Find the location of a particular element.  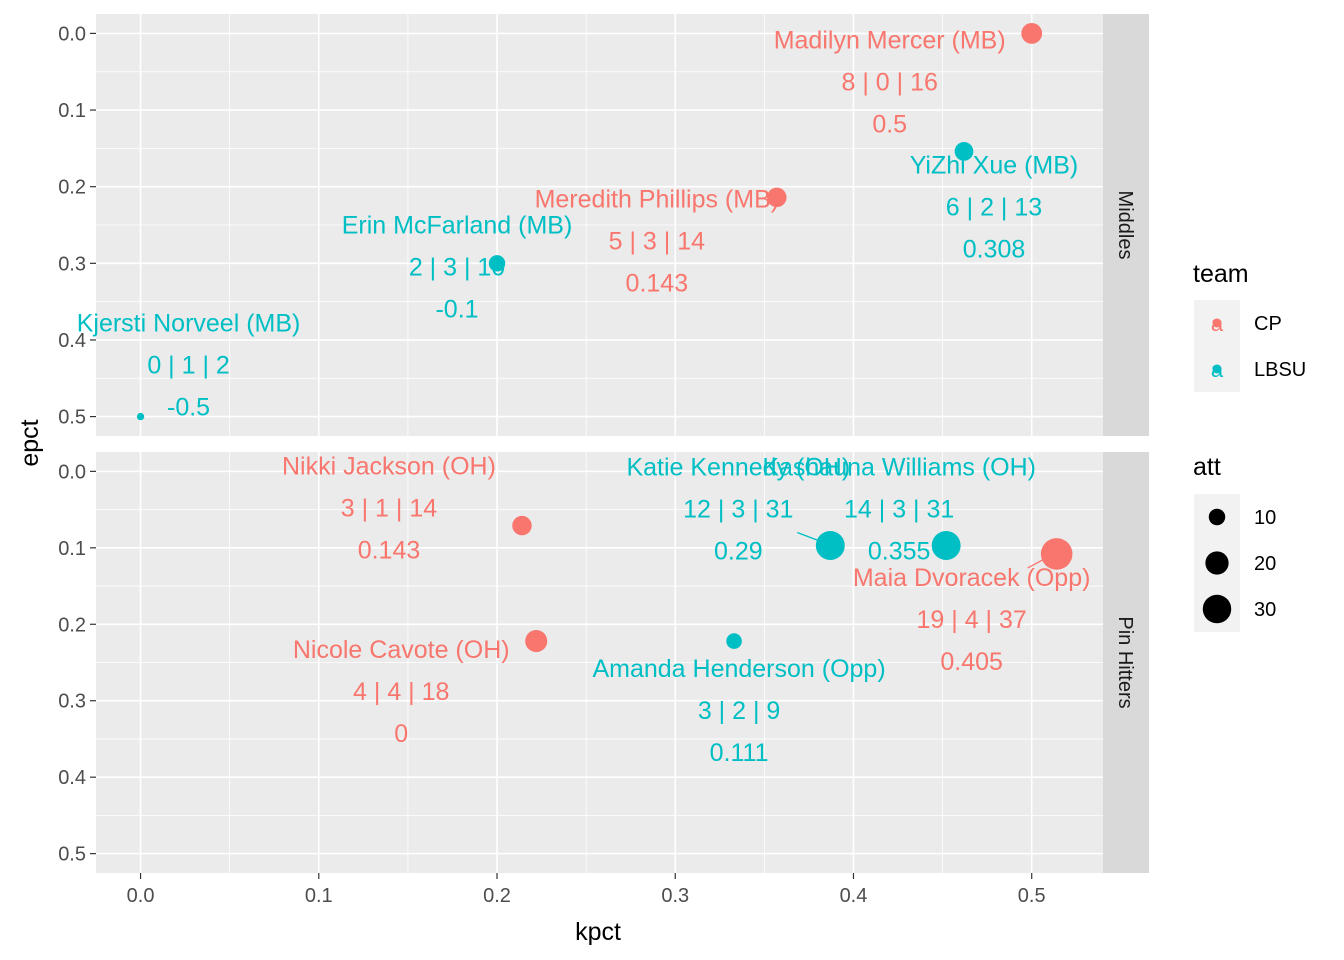

point-label: Nikki Jackson (OH) 3 | 1 | 14 0.143 is located at coordinates (389, 509).